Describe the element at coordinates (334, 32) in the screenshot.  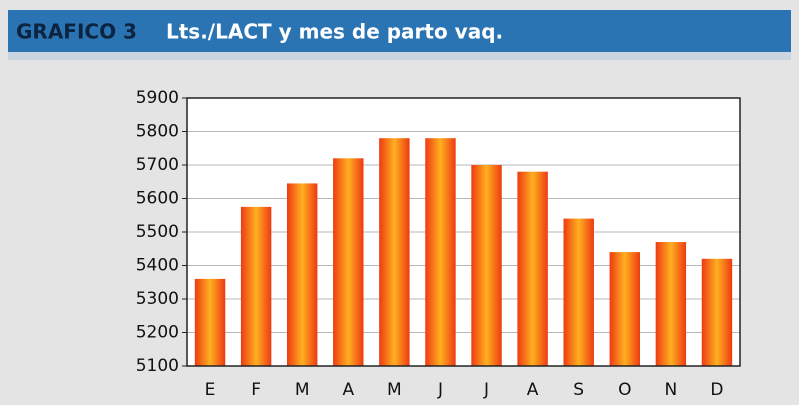
I see `chart-subtitle: Lts./LACT y mes de parto vaq.` at that location.